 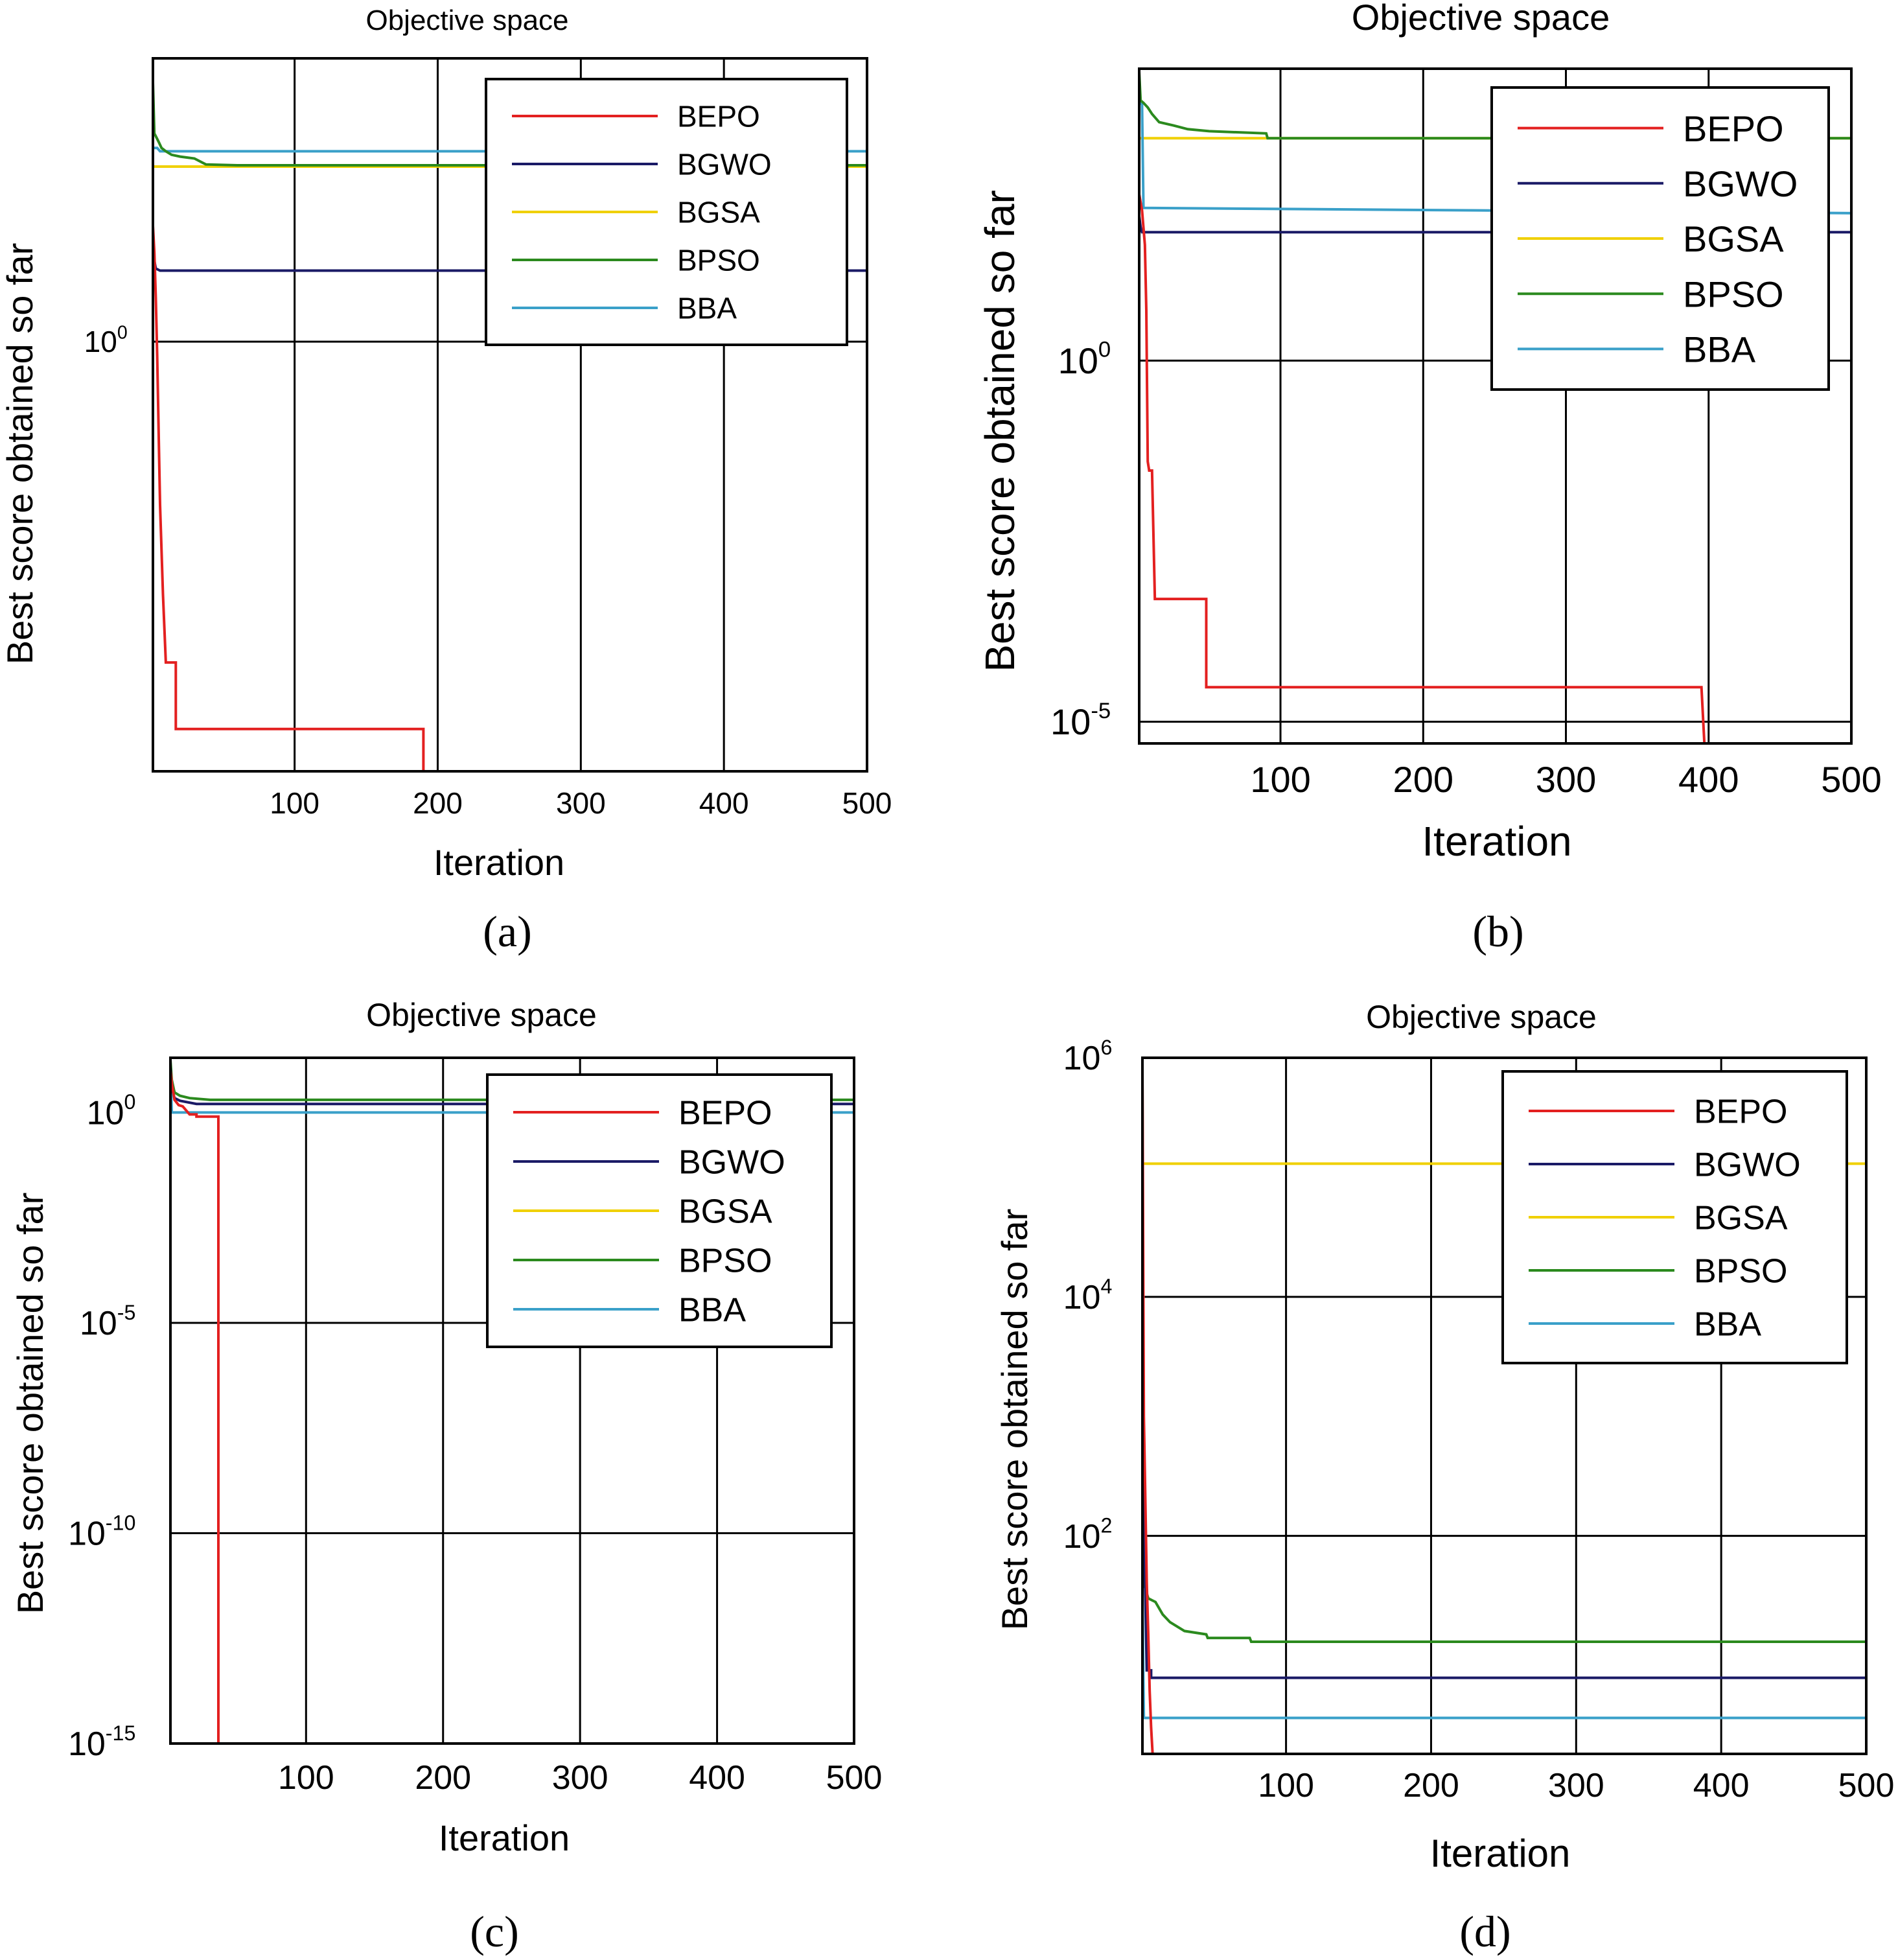 I want to click on panel-caption: (c), so click(x=494, y=1931).